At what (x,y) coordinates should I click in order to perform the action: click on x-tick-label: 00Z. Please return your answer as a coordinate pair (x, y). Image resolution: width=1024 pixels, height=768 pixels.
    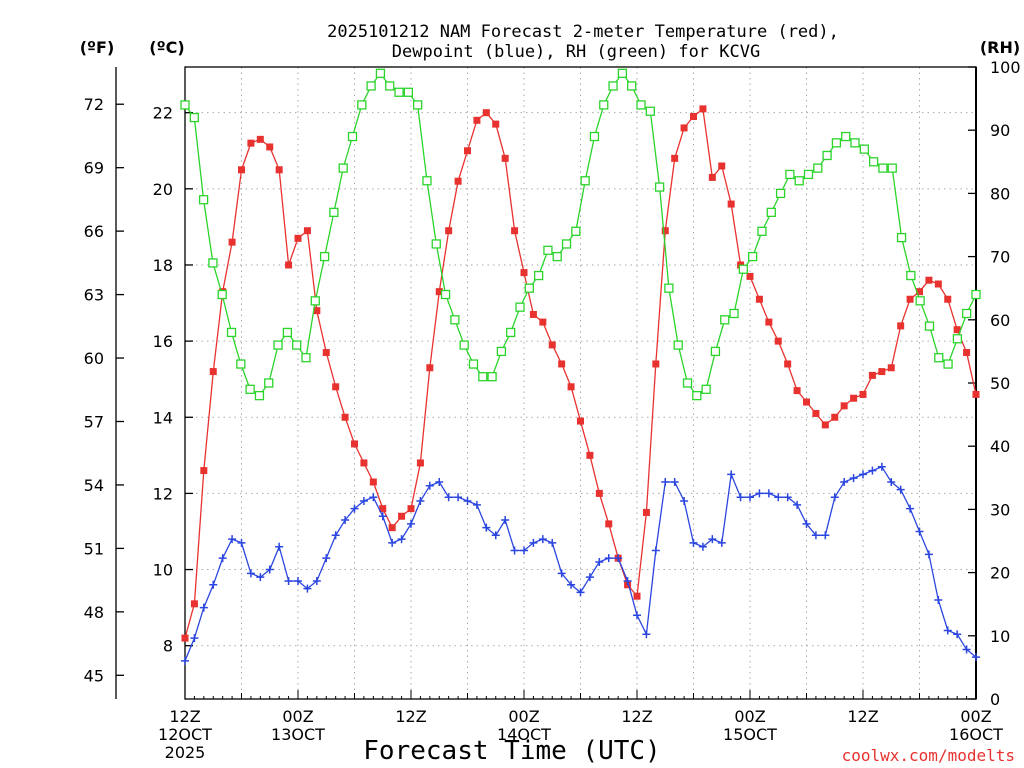
    Looking at the image, I should click on (297, 716).